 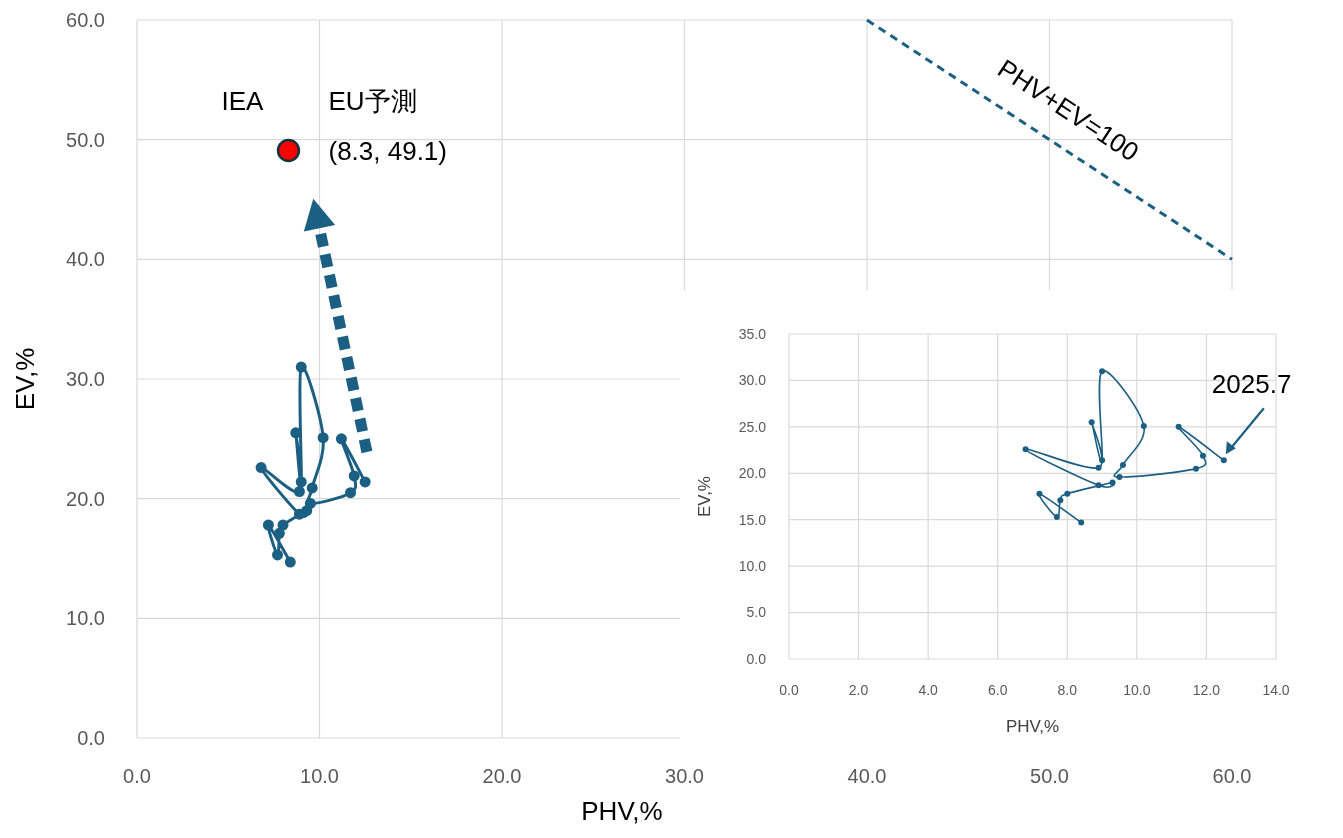 I want to click on x-tick-label: 6.0, so click(x=997, y=690).